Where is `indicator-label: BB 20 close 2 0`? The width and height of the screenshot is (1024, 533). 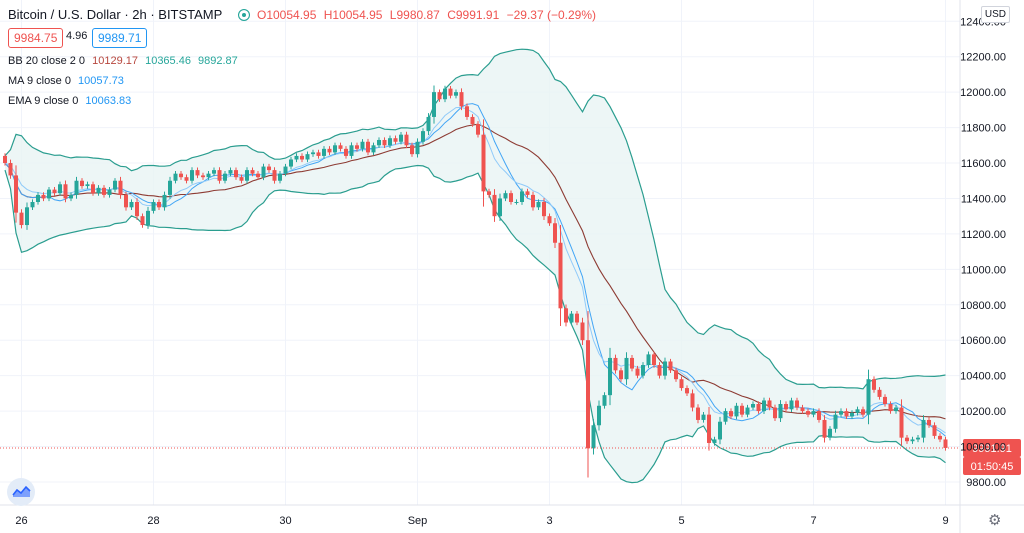
indicator-label: BB 20 close 2 0 is located at coordinates (47, 61).